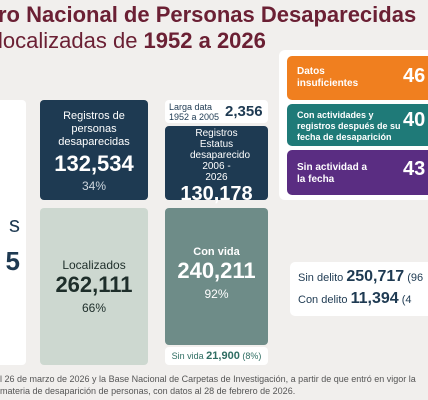 The width and height of the screenshot is (428, 400). Describe the element at coordinates (94, 265) in the screenshot. I see `label: Localizados` at that location.